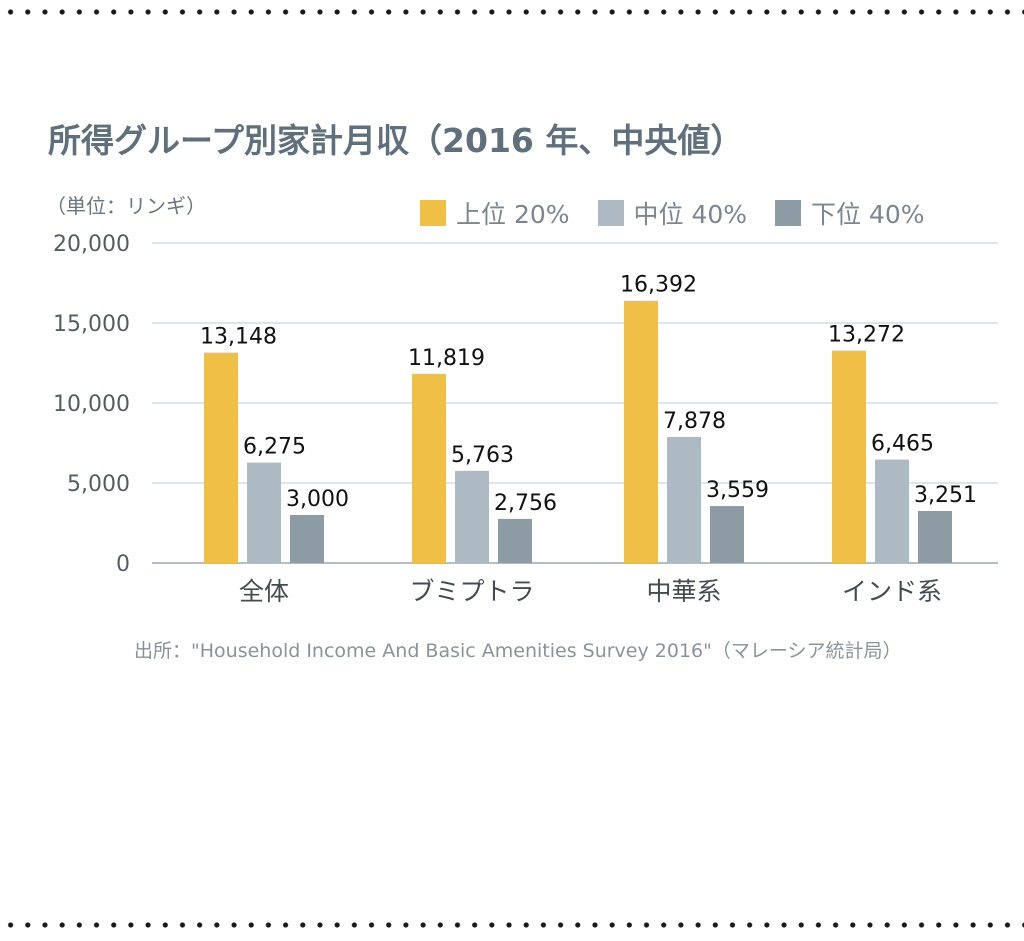 The width and height of the screenshot is (1024, 941). Describe the element at coordinates (433, 213) in the screenshot. I see `legend-swatch-top20` at that location.